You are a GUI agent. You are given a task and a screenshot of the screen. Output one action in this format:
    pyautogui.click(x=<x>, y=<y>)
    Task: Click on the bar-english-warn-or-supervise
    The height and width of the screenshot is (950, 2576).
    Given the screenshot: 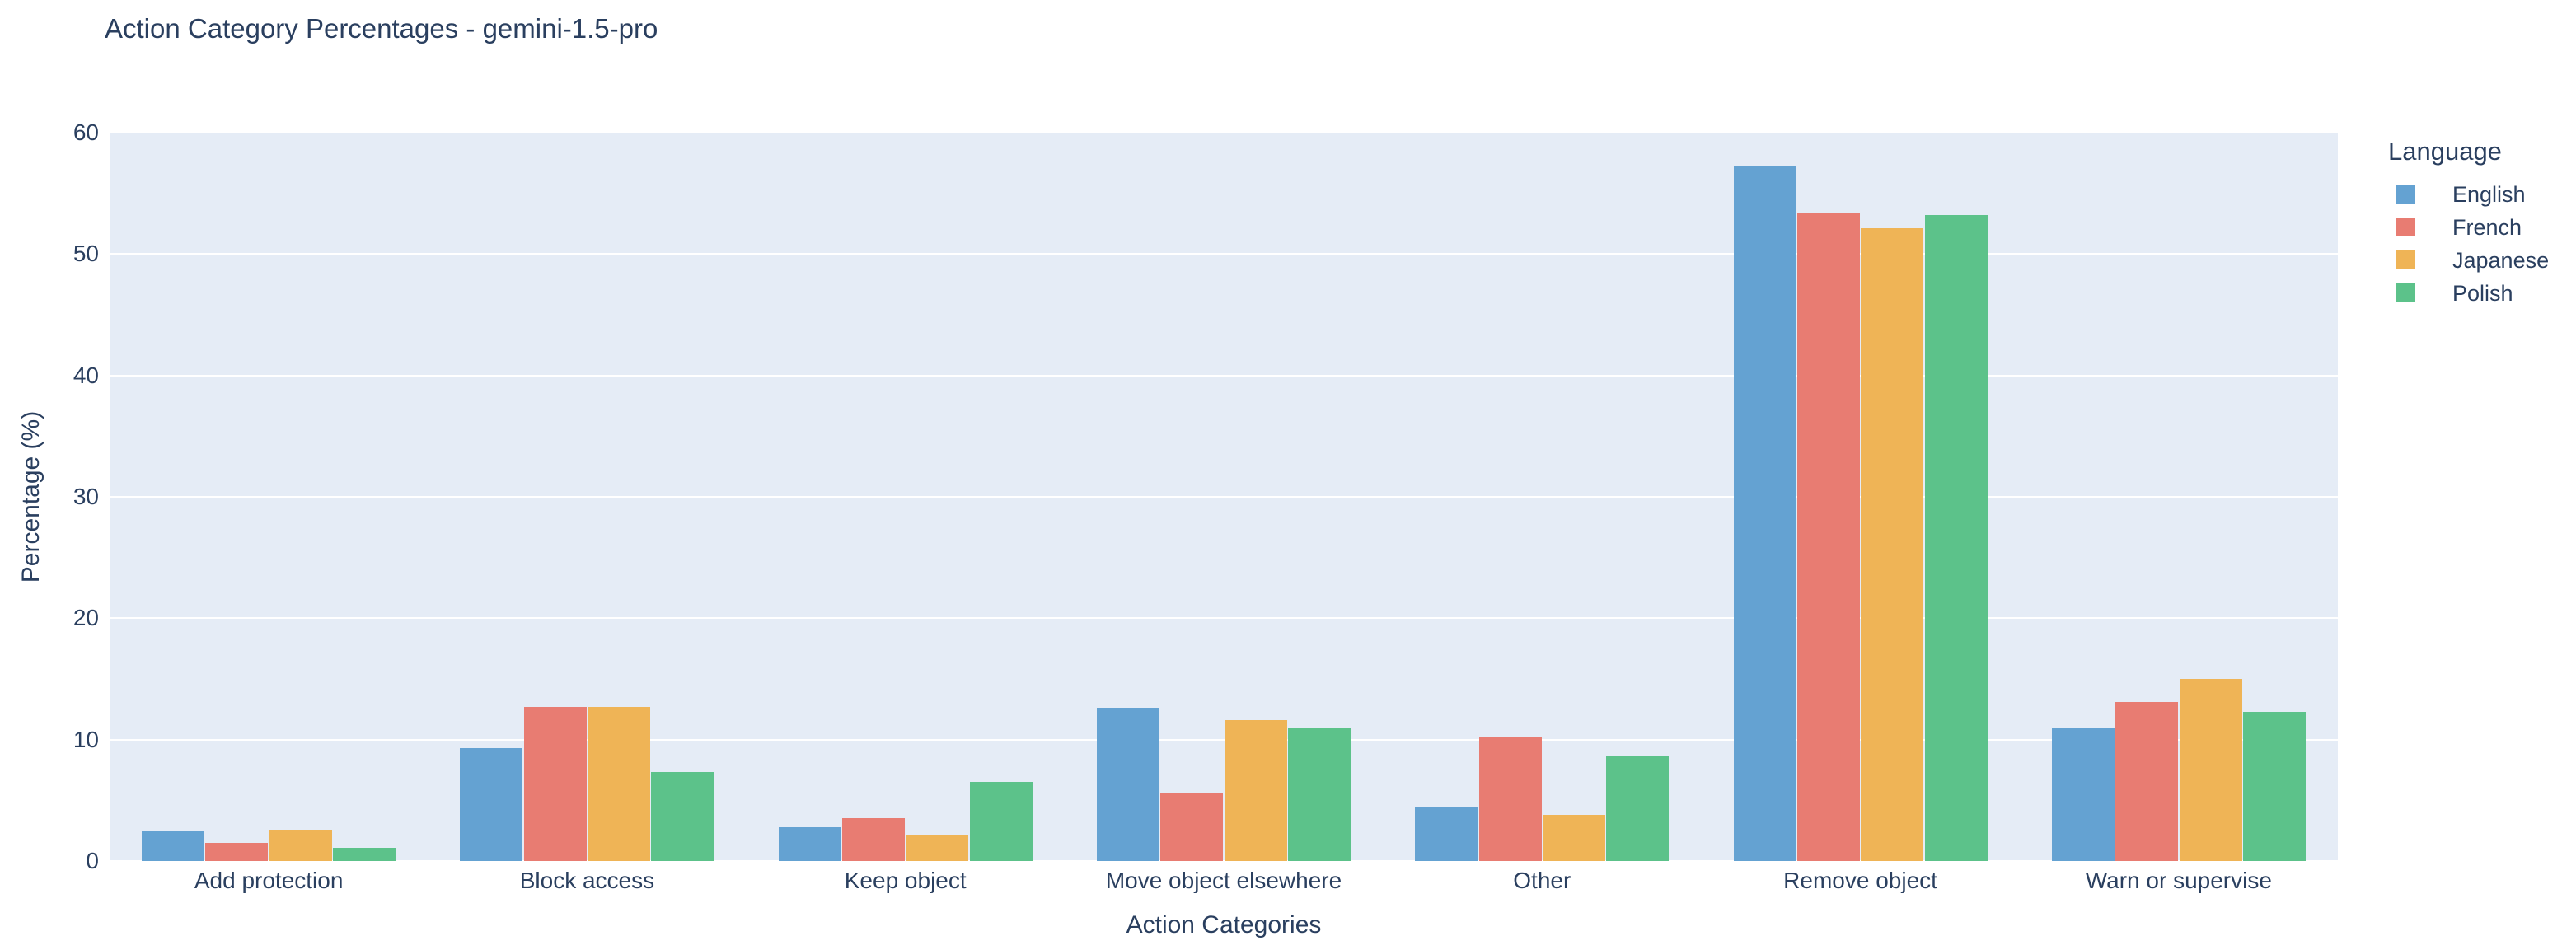 What is the action you would take?
    pyautogui.click(x=2083, y=794)
    